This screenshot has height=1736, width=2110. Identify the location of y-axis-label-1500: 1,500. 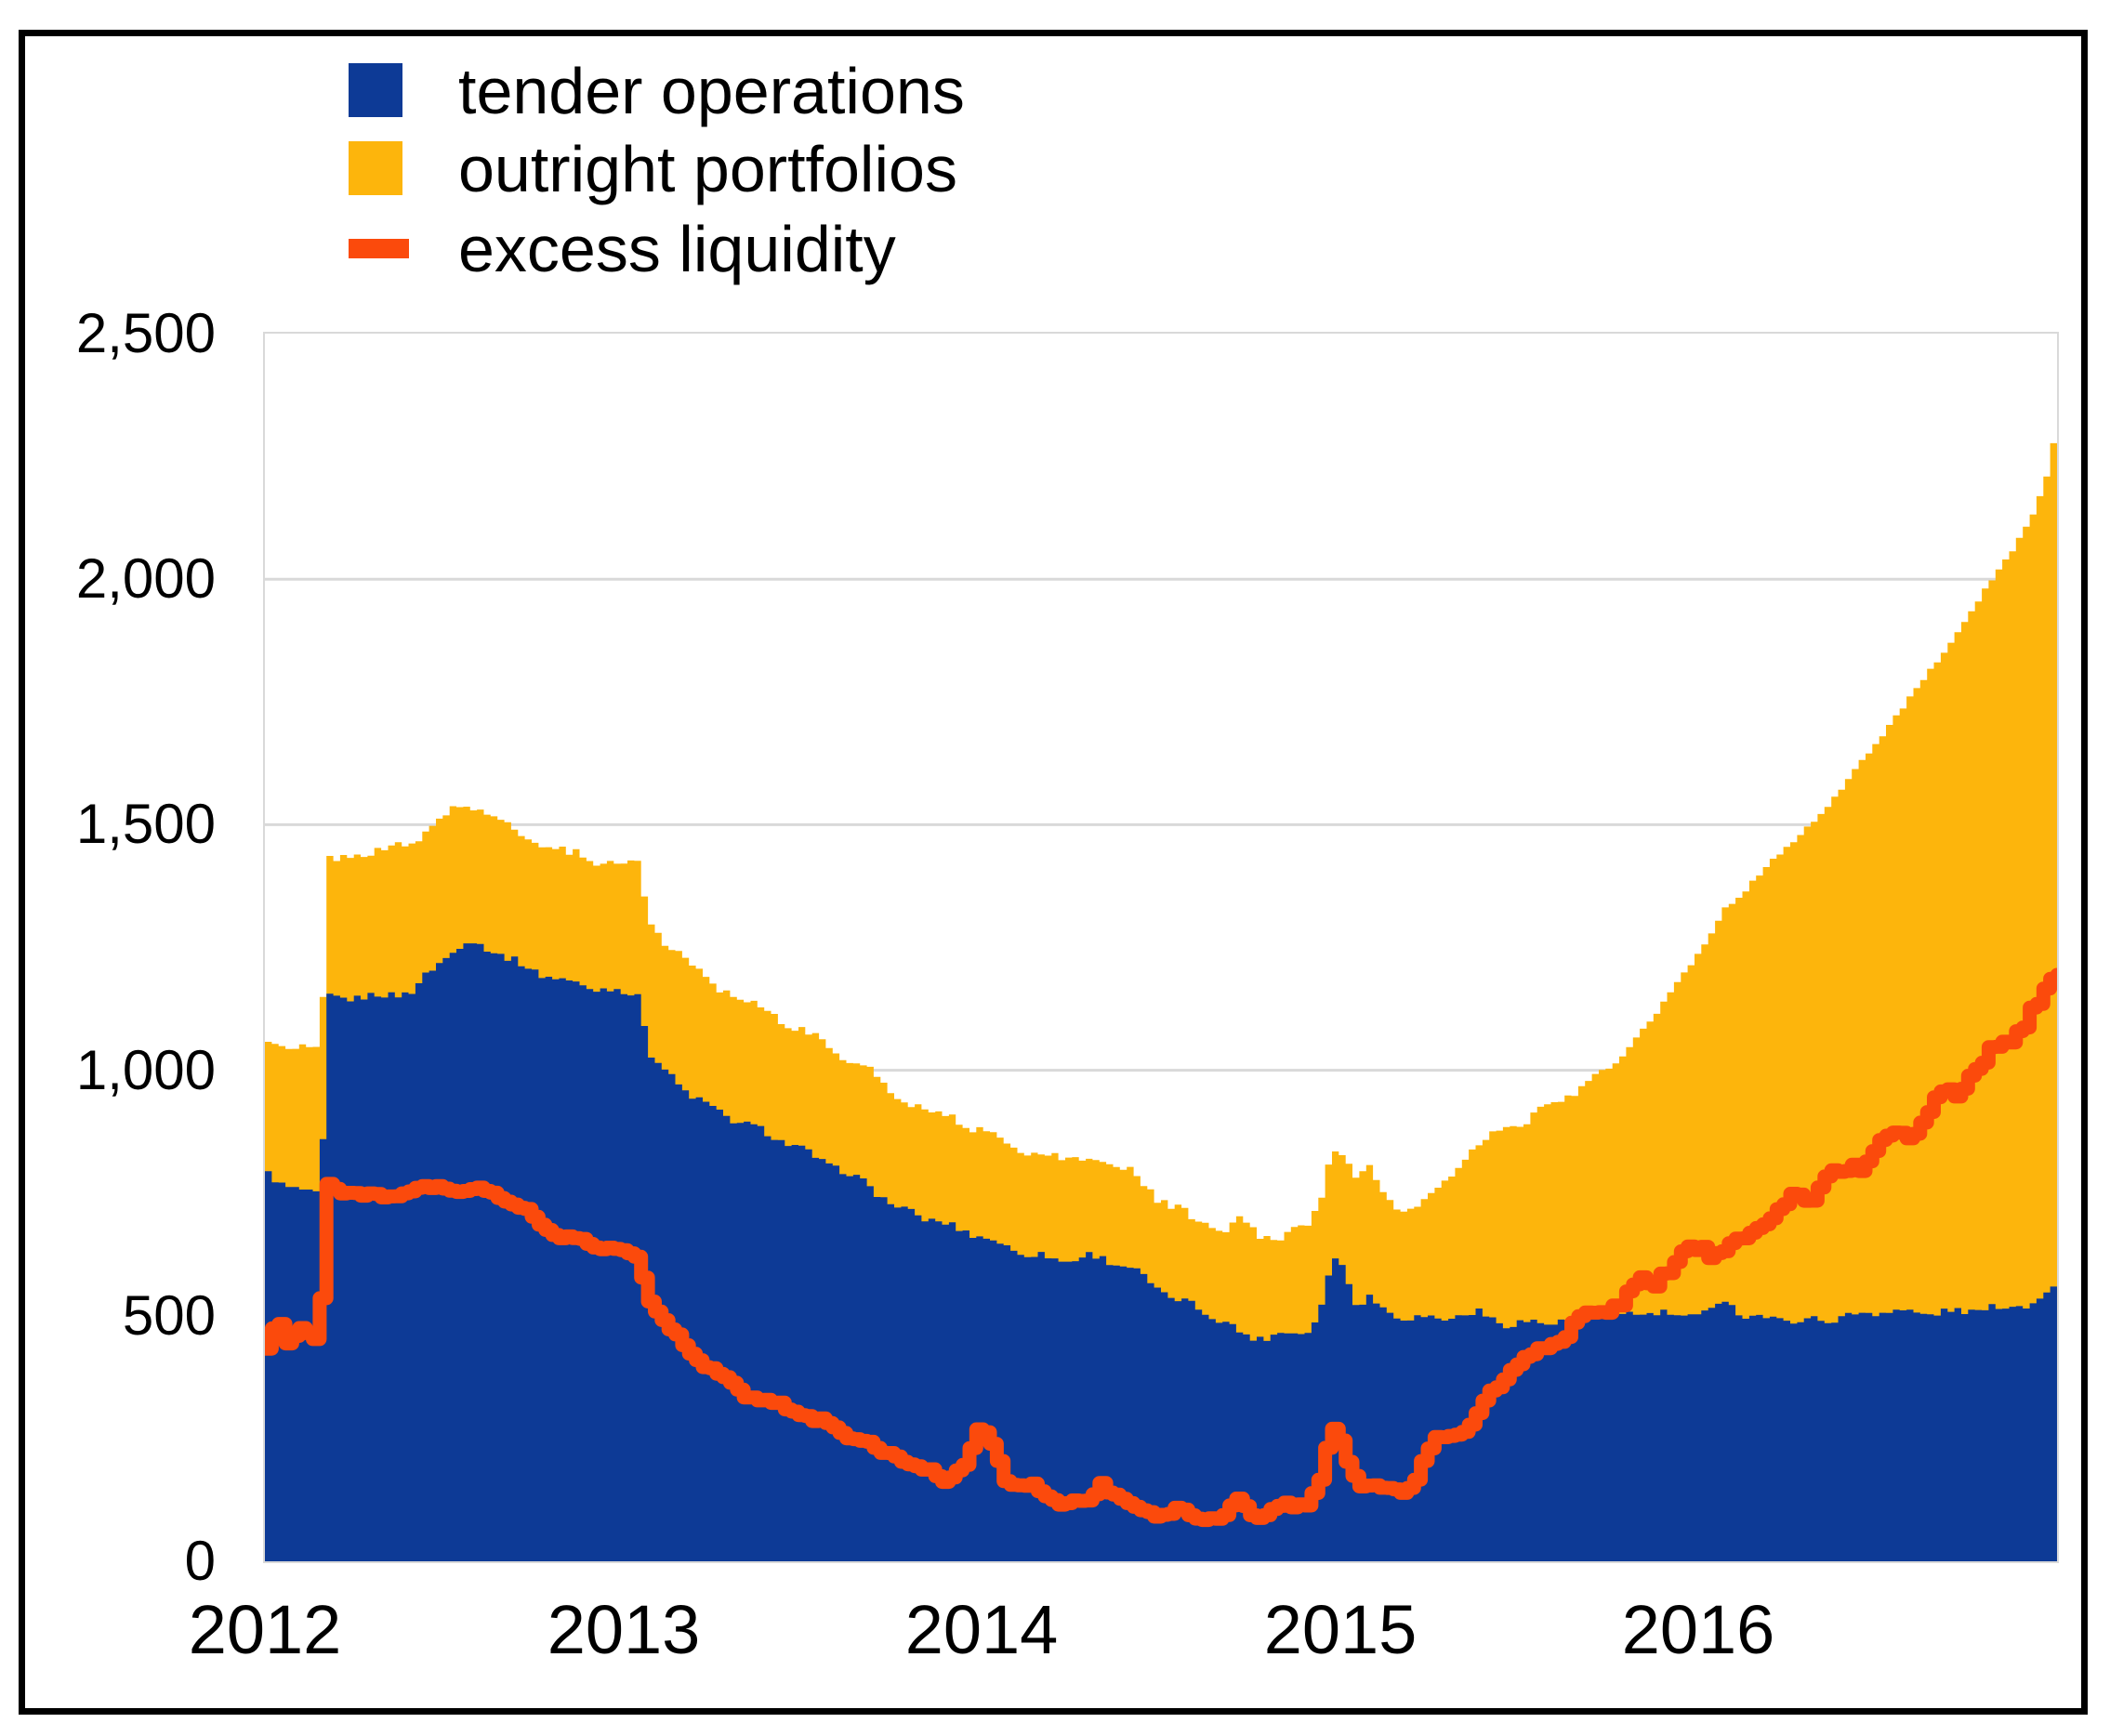
(145, 824).